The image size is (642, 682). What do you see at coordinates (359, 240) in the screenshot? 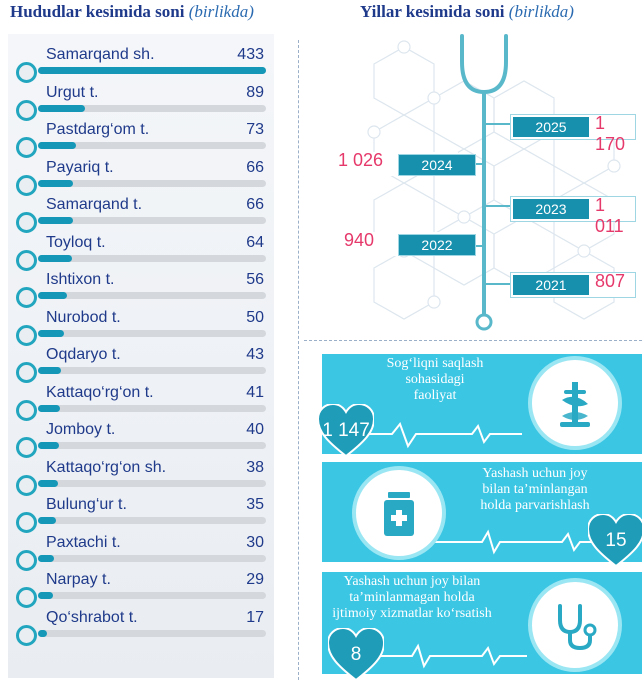
I see `year-value: 940` at bounding box center [359, 240].